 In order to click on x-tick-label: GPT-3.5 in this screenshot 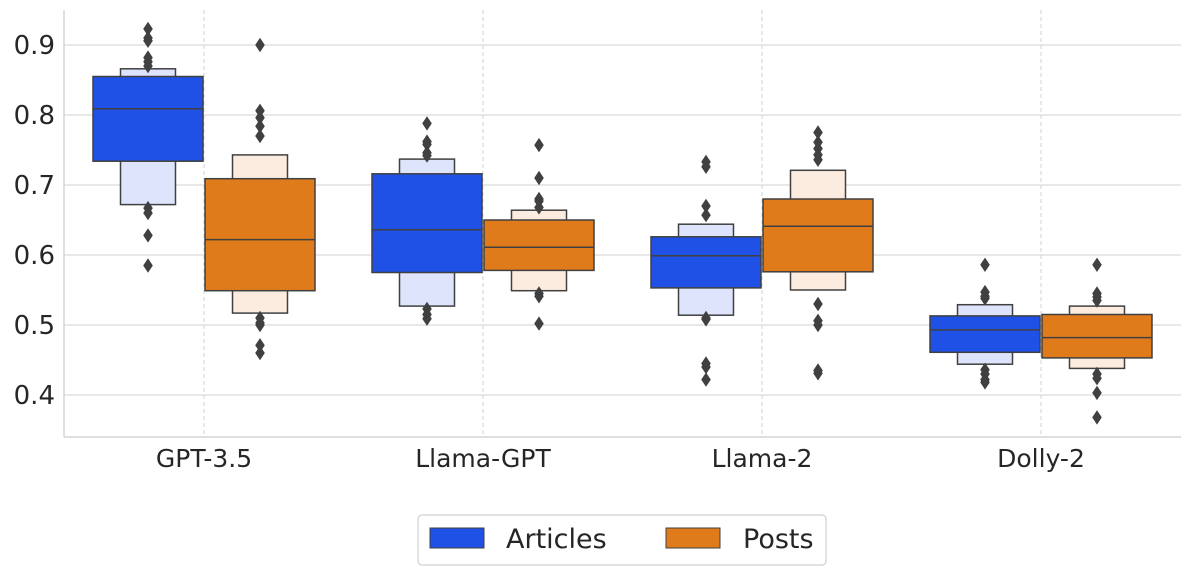, I will do `click(204, 458)`.